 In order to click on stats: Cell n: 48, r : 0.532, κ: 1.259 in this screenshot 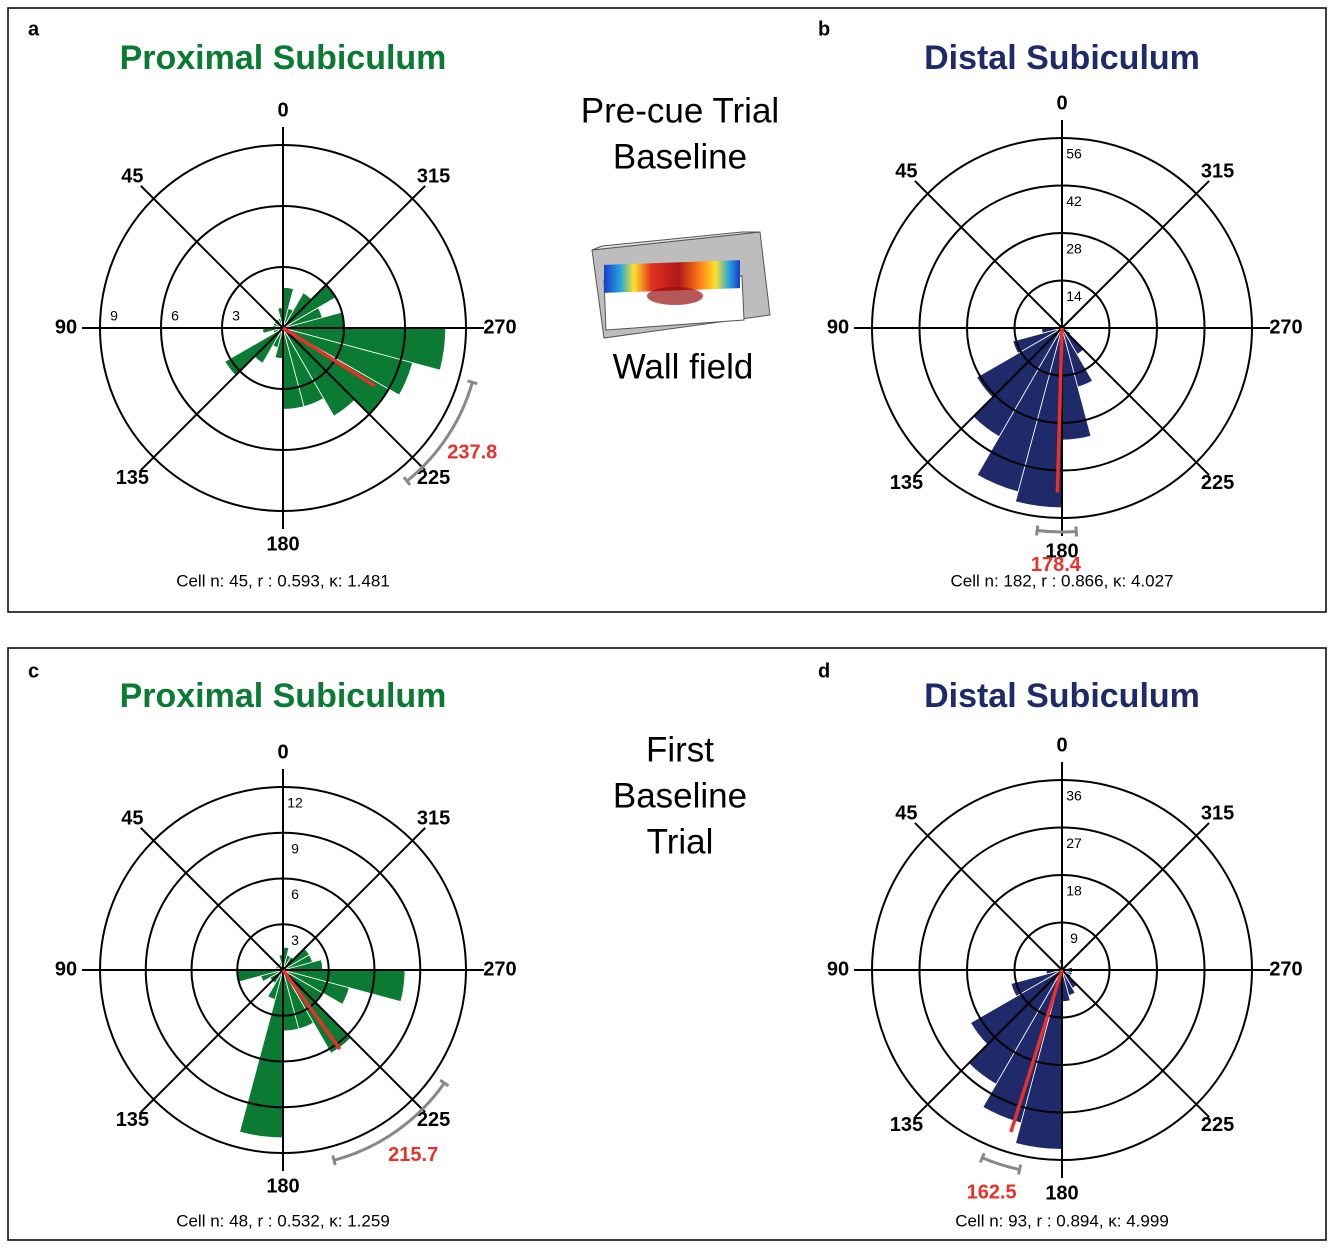, I will do `click(283, 1220)`.